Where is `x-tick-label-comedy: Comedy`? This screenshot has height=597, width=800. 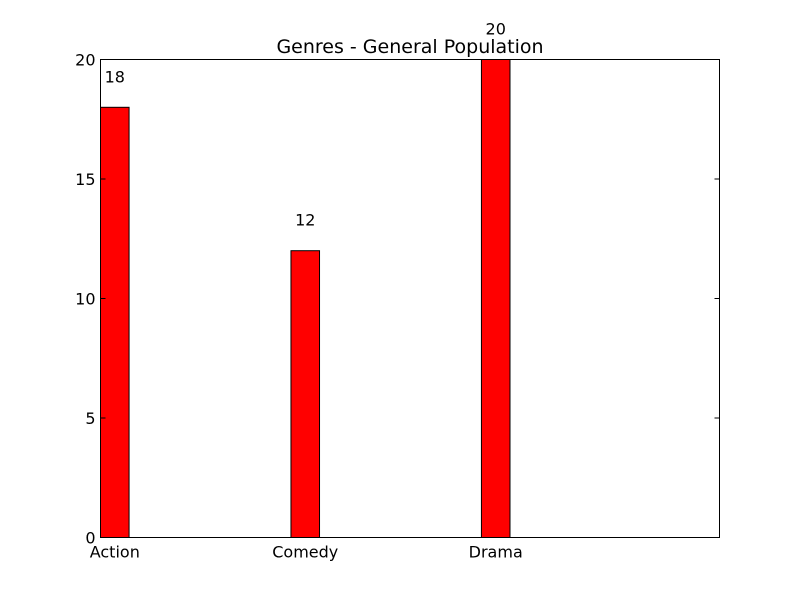
x-tick-label-comedy: Comedy is located at coordinates (305, 552).